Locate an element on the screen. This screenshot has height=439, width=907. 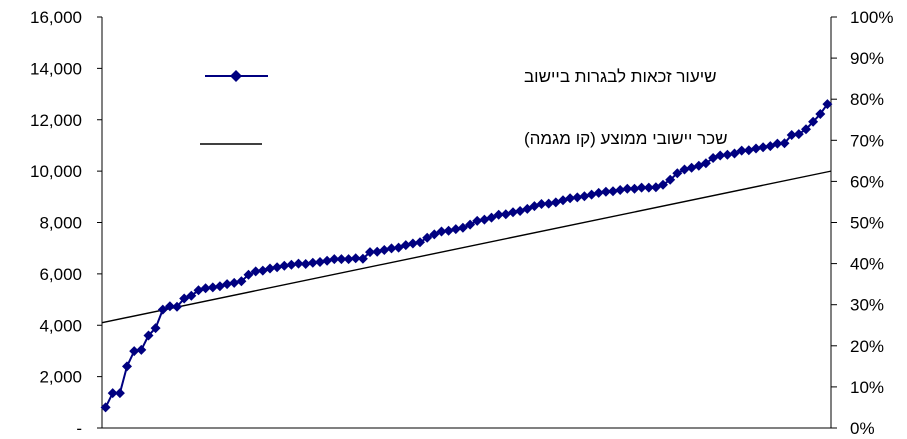
left-axis-tick-label: 2,000 is located at coordinates (60, 377).